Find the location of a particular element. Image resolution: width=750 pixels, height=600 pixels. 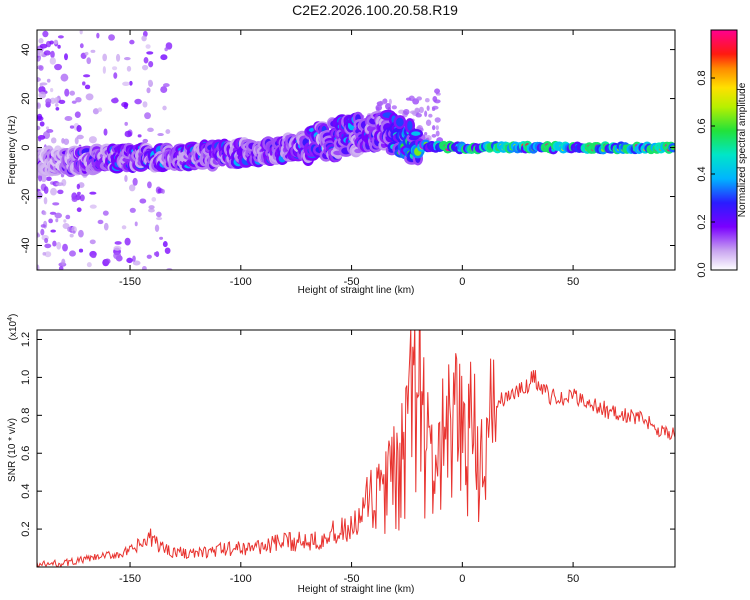

heatmap-ridge-cell is located at coordinates (400, 122).